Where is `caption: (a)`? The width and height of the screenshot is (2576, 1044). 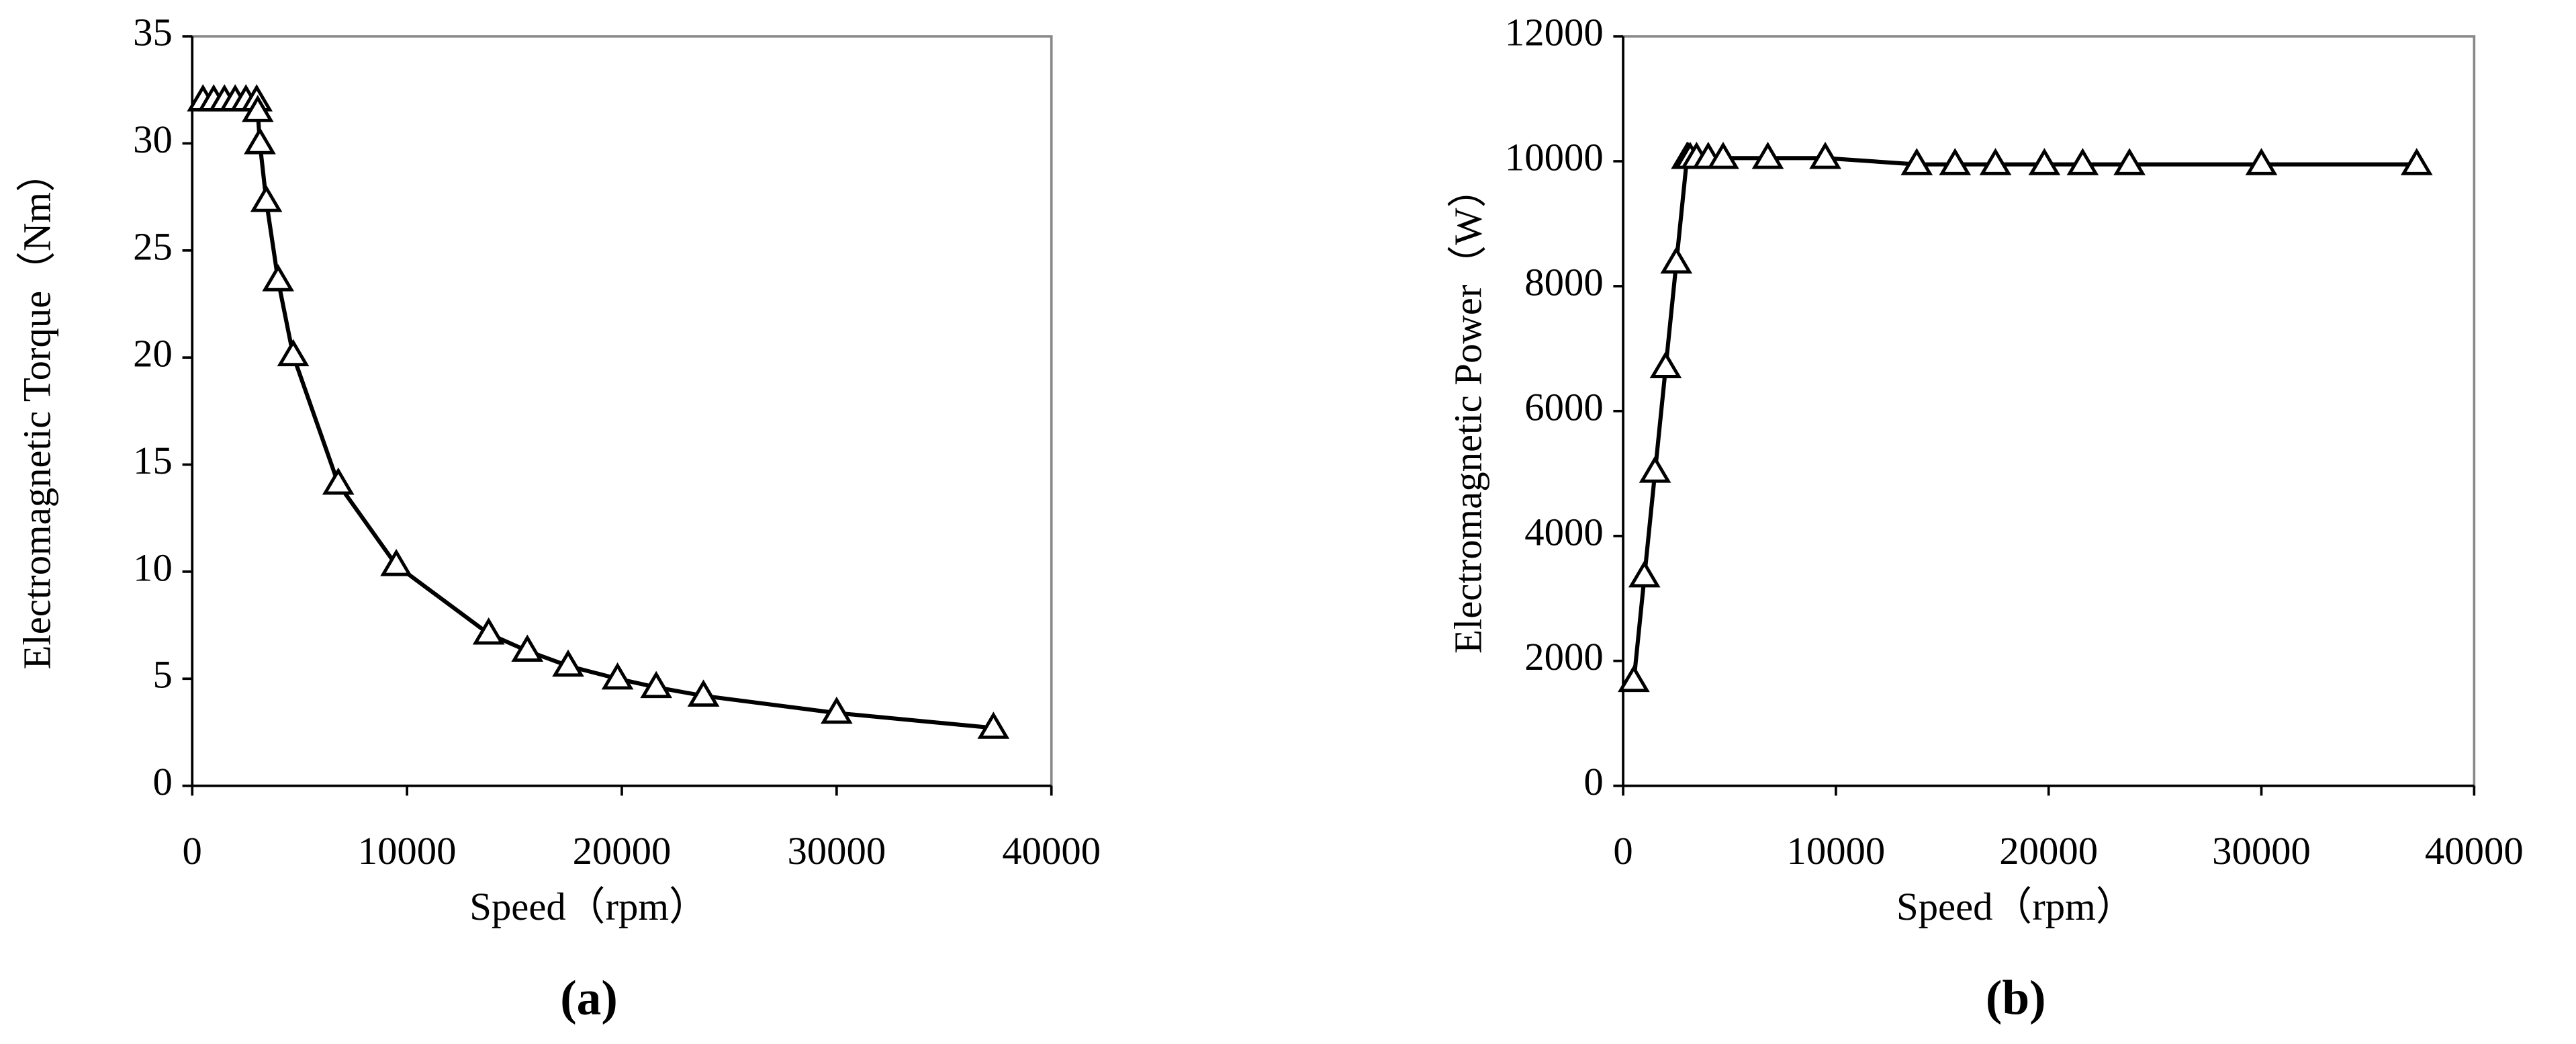
caption: (a) is located at coordinates (589, 997).